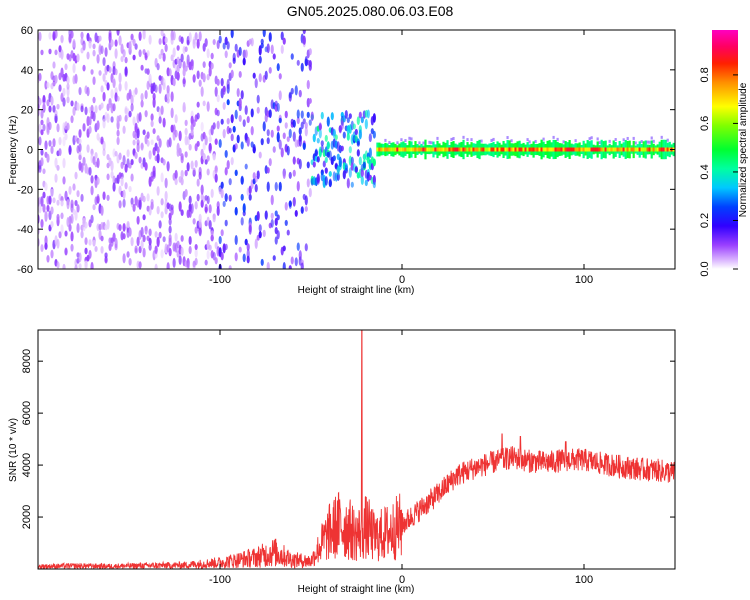 The image size is (750, 600). Describe the element at coordinates (705, 123) in the screenshot. I see `colorbar-tick-label: 0.6` at that location.